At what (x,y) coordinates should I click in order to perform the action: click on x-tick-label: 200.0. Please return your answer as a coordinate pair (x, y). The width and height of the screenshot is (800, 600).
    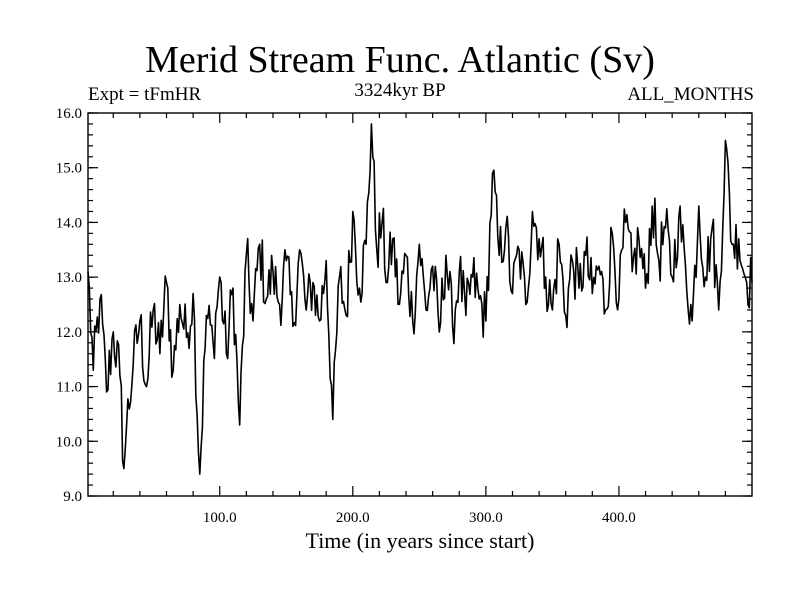
    Looking at the image, I should click on (353, 518).